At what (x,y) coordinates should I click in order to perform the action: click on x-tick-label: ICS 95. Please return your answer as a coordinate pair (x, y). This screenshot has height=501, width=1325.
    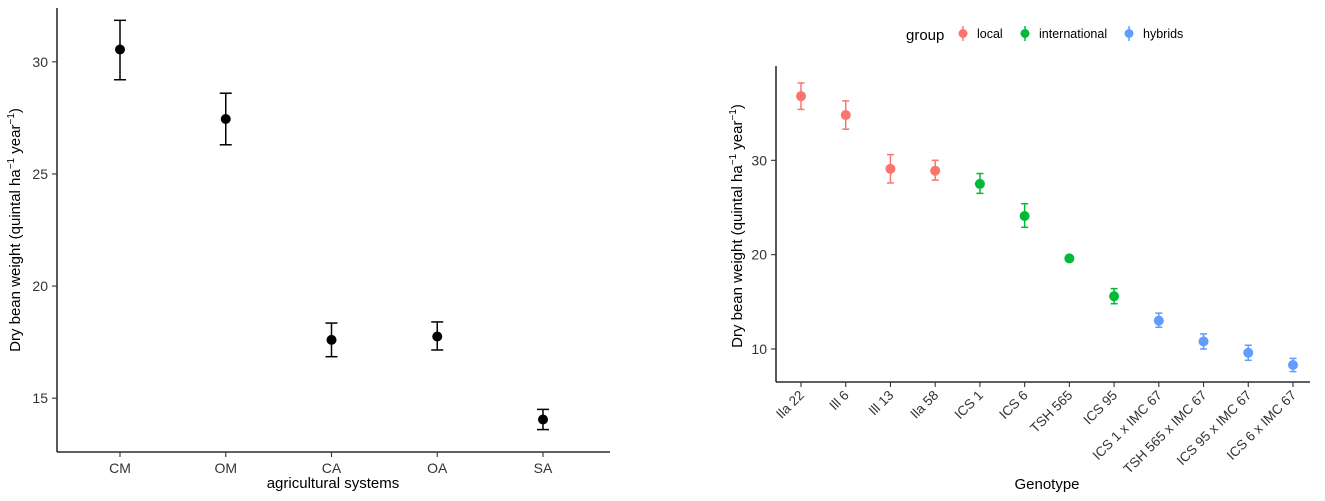
    Looking at the image, I should click on (1100, 408).